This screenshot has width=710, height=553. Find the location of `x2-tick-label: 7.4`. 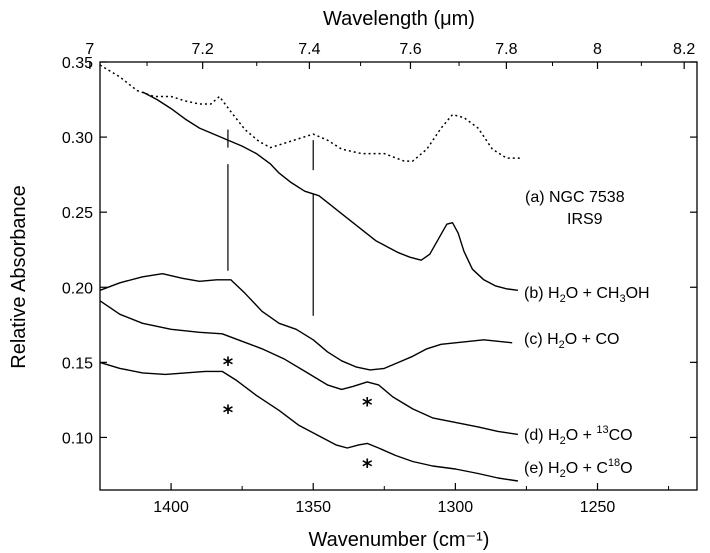

x2-tick-label: 7.4 is located at coordinates (309, 49).